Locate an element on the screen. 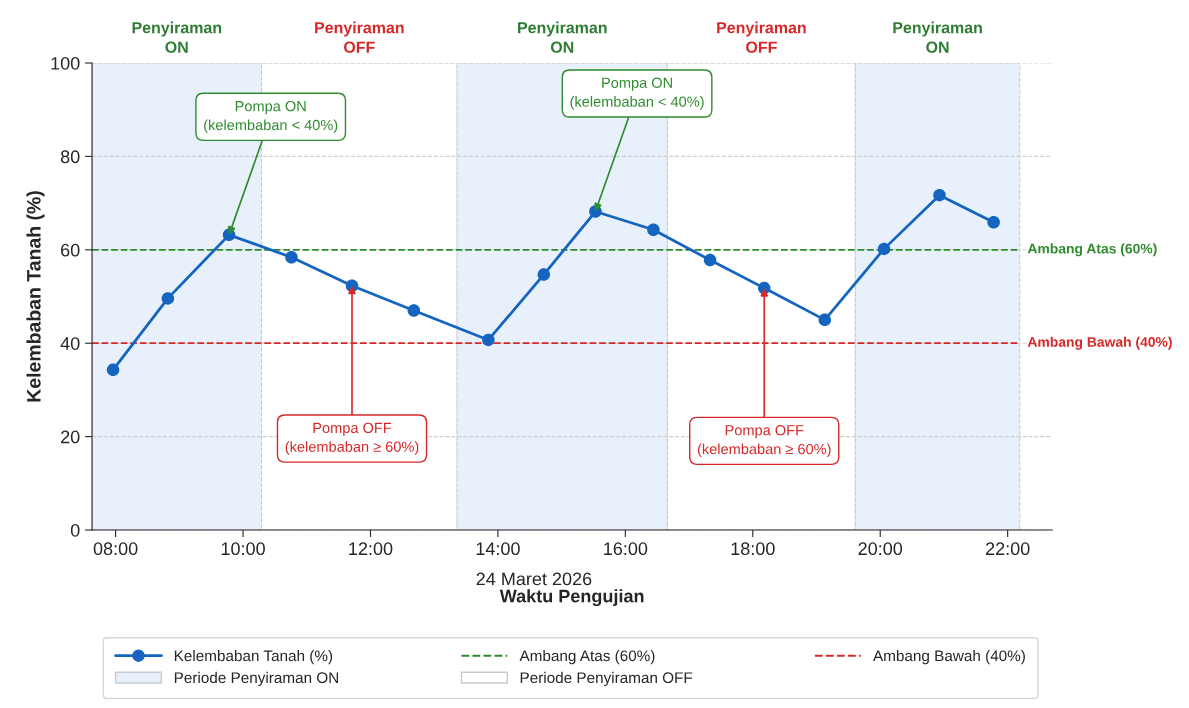 The width and height of the screenshot is (1189, 708). x-tick-label: 10:00 is located at coordinates (243, 549).